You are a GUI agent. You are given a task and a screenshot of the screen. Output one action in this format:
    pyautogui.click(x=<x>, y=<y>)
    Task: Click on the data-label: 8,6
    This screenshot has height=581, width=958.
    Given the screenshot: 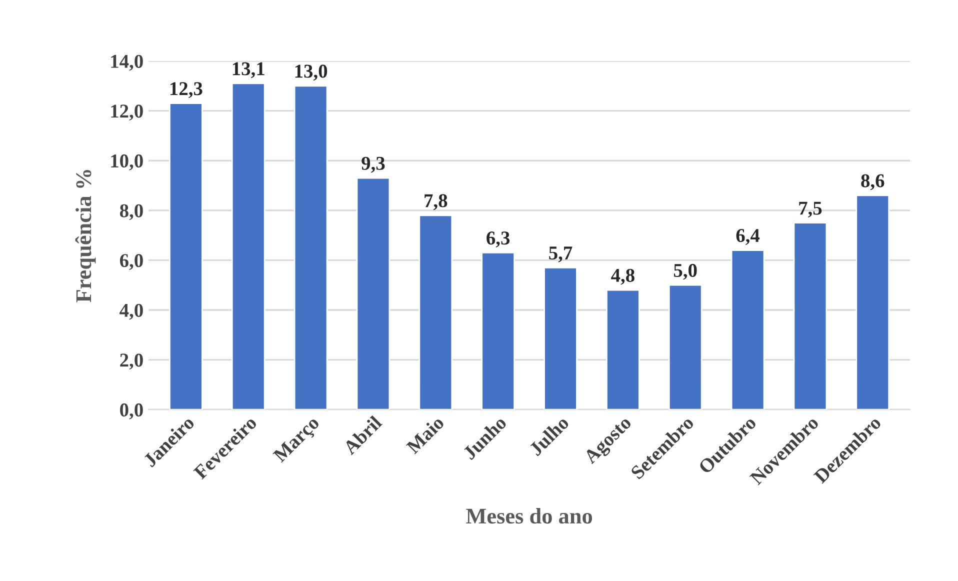 What is the action you would take?
    pyautogui.click(x=872, y=182)
    